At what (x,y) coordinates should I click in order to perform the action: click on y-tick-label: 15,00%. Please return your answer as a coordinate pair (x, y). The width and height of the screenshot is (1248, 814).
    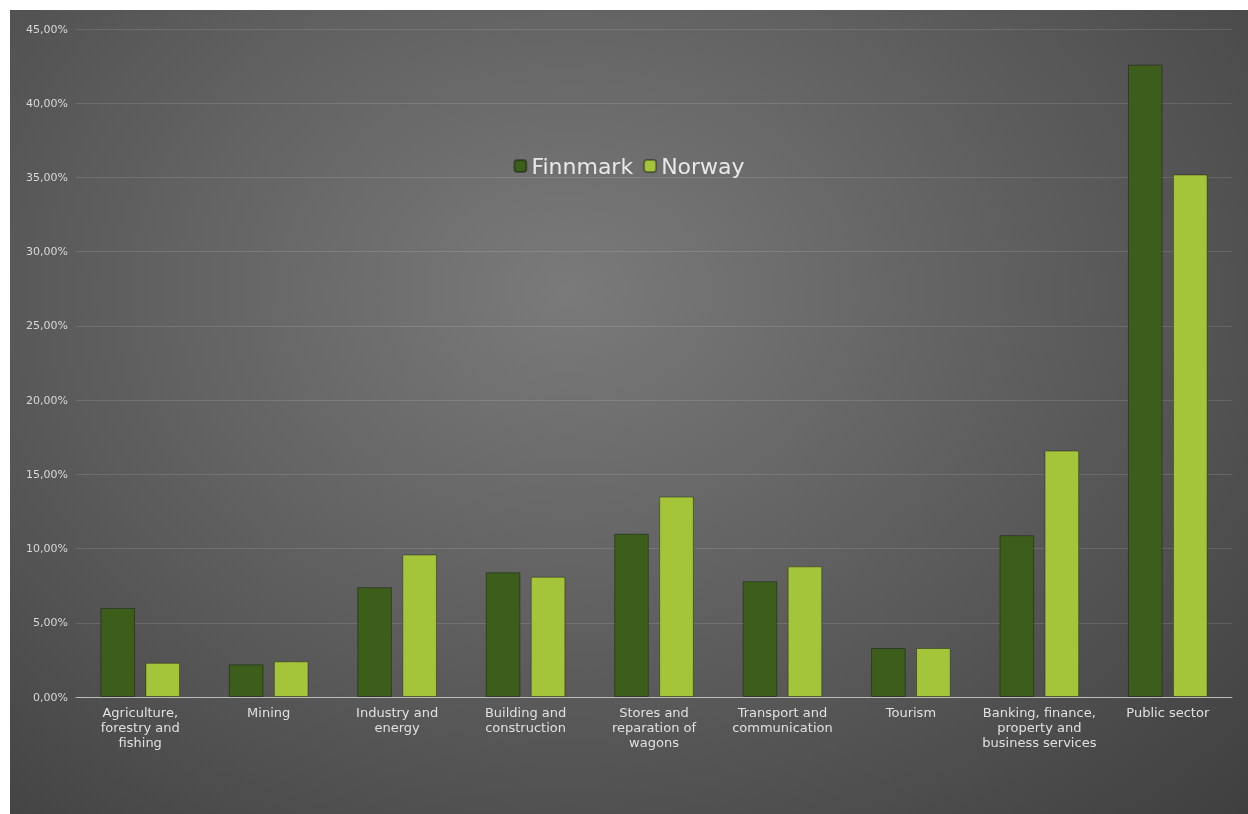
    Looking at the image, I should click on (47, 474).